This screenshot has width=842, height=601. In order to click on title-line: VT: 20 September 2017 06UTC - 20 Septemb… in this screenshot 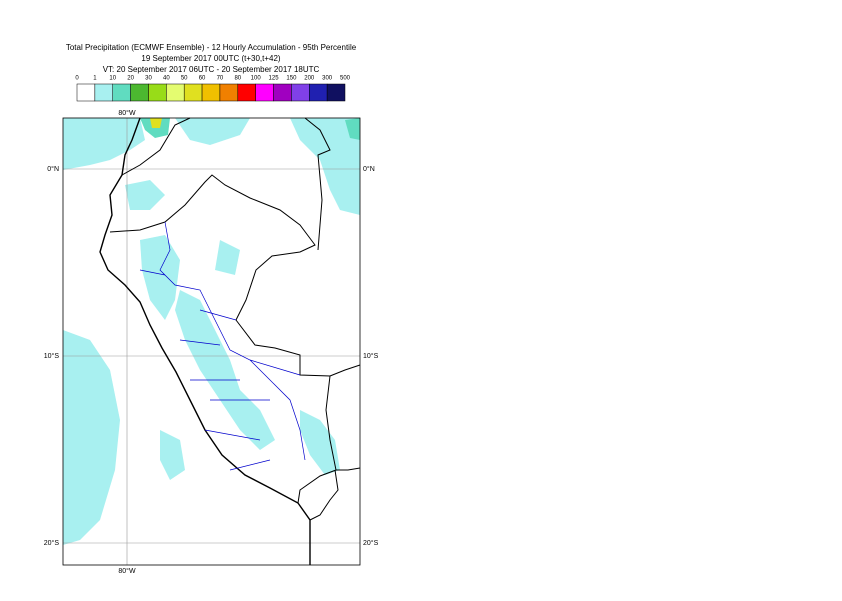, I will do `click(211, 69)`.